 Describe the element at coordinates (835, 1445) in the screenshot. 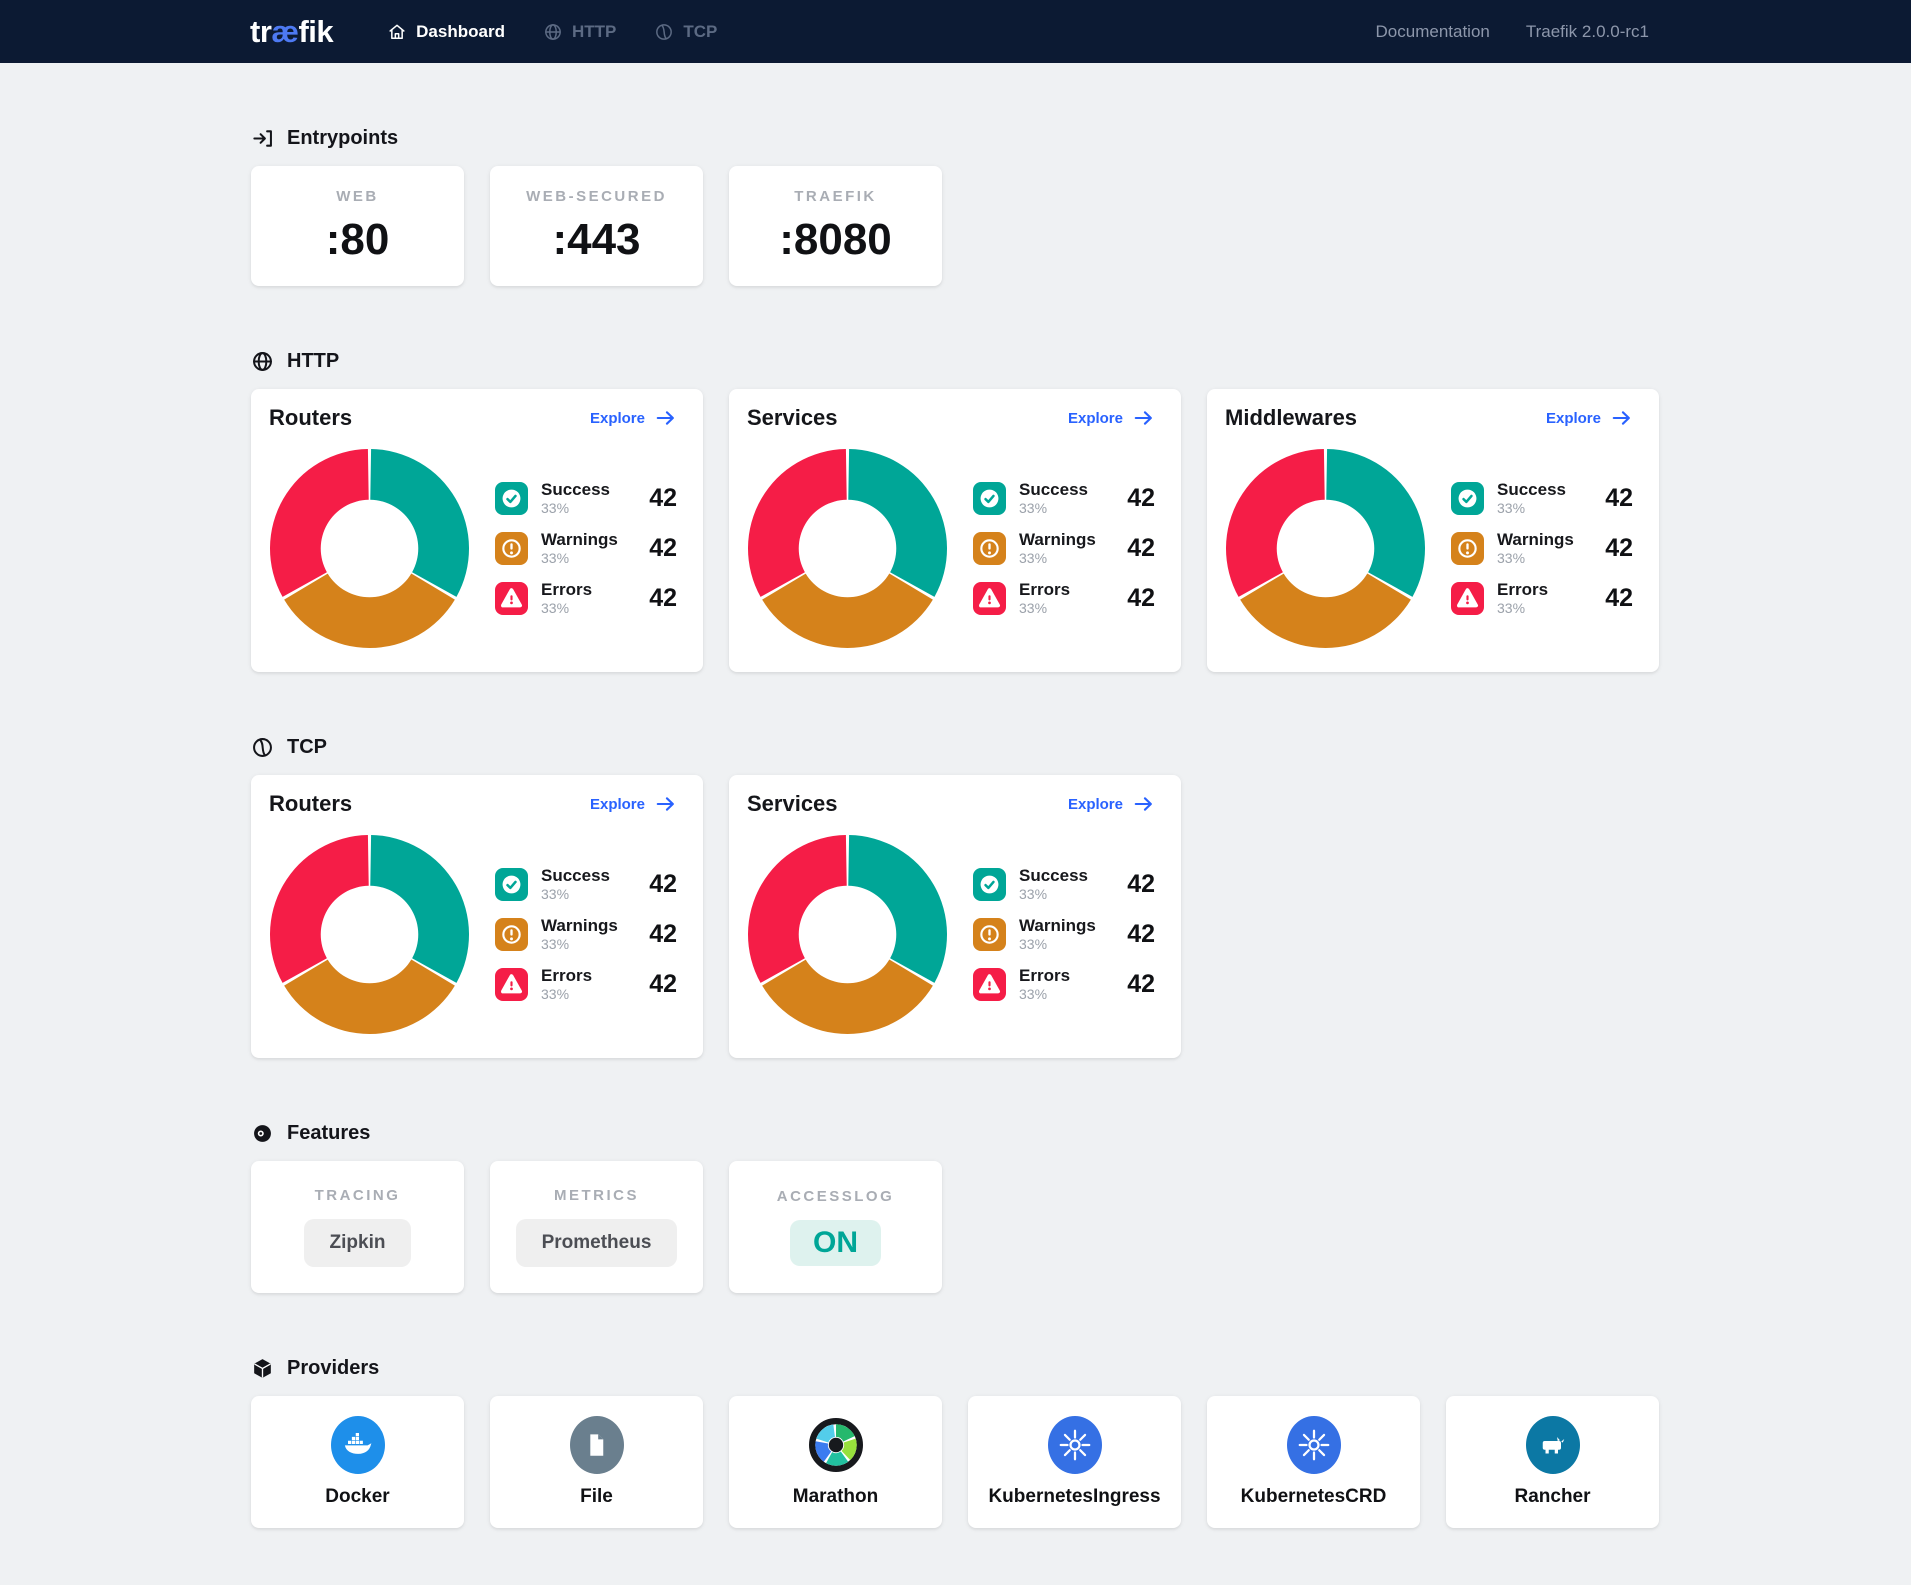

I see `marathon-icon` at that location.